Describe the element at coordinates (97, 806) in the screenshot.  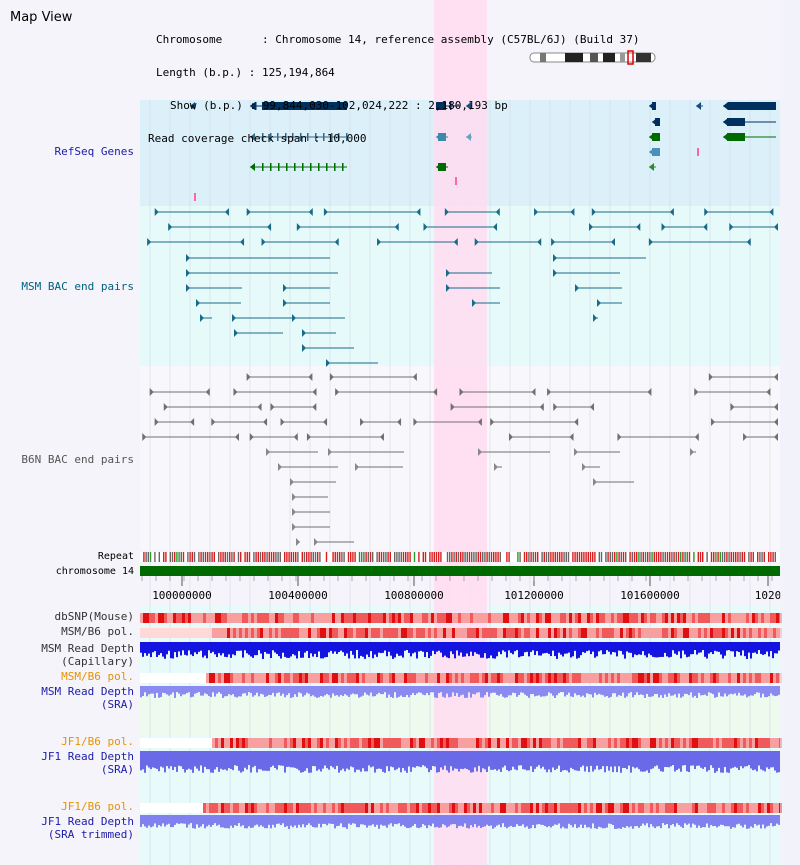
I see `label-jf1-b6-pol-2: JF1/B6 pol.` at that location.